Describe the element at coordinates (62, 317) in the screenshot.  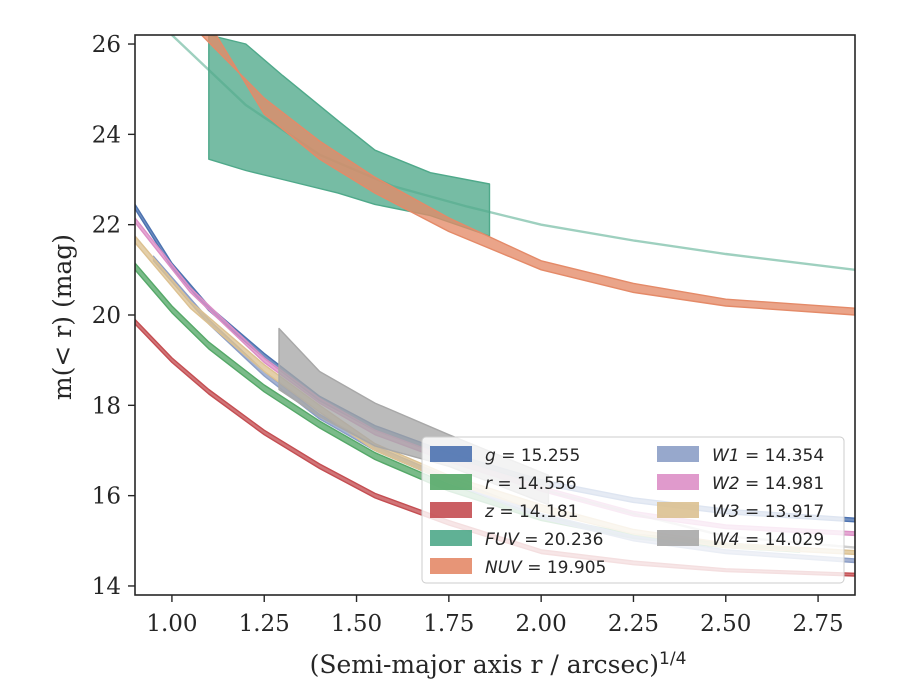
I see `y-axis-label: m(< r) (mag)` at that location.